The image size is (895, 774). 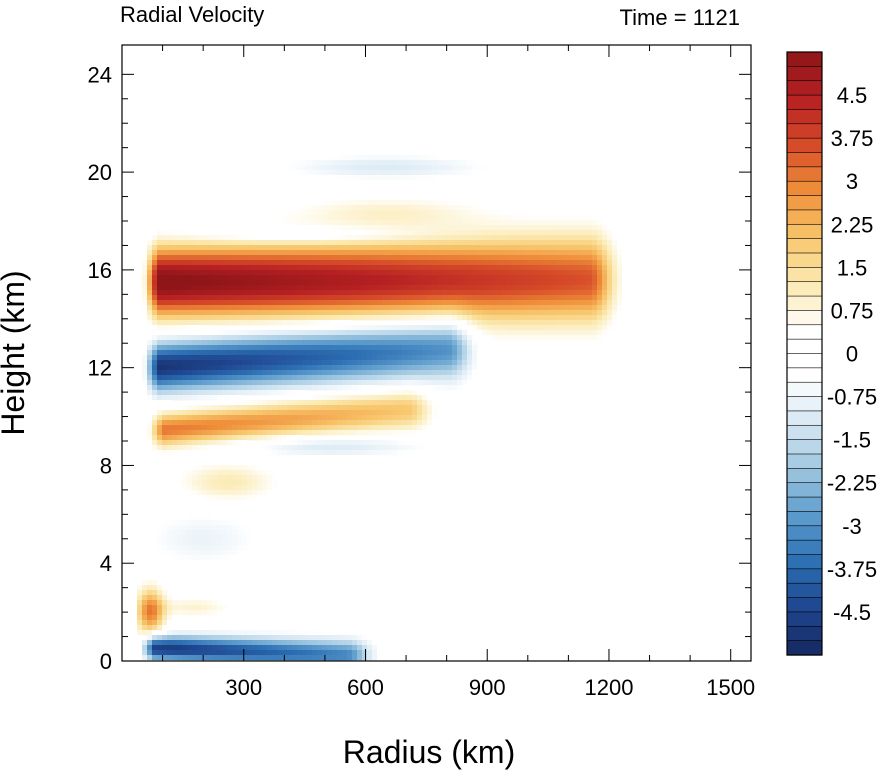 What do you see at coordinates (804, 318) in the screenshot?
I see `colorbar-box` at bounding box center [804, 318].